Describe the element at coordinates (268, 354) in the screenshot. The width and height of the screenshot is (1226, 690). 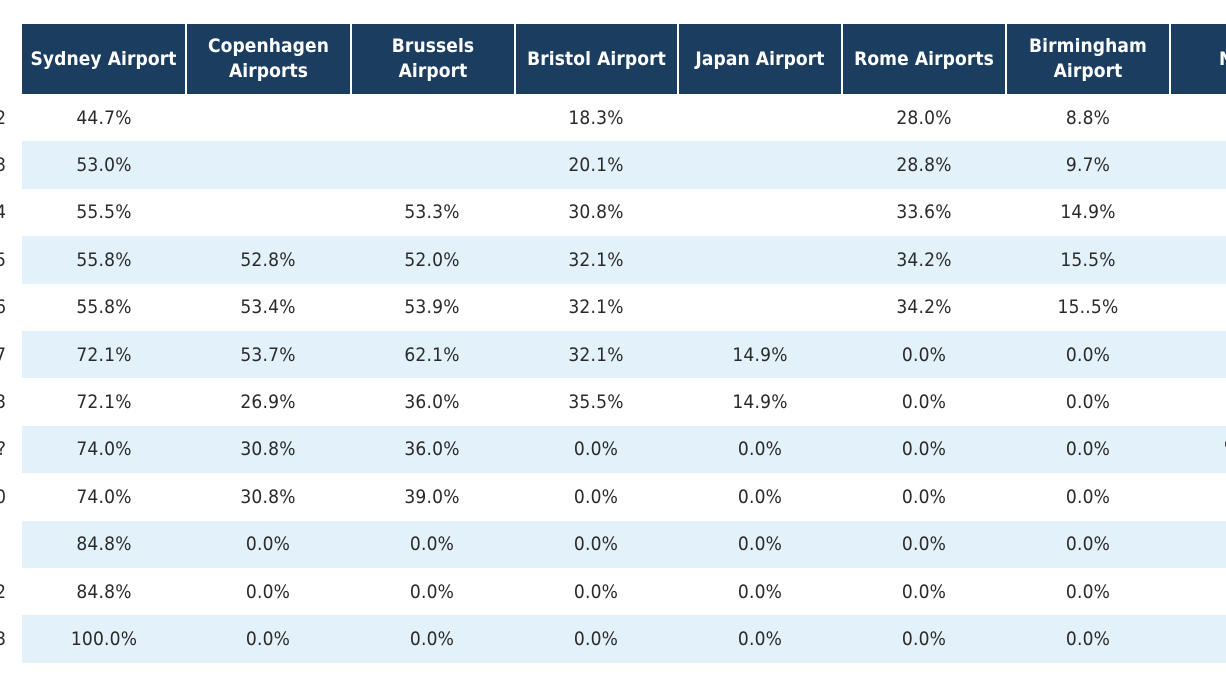
I see `table-cell: 53.7%` at that location.